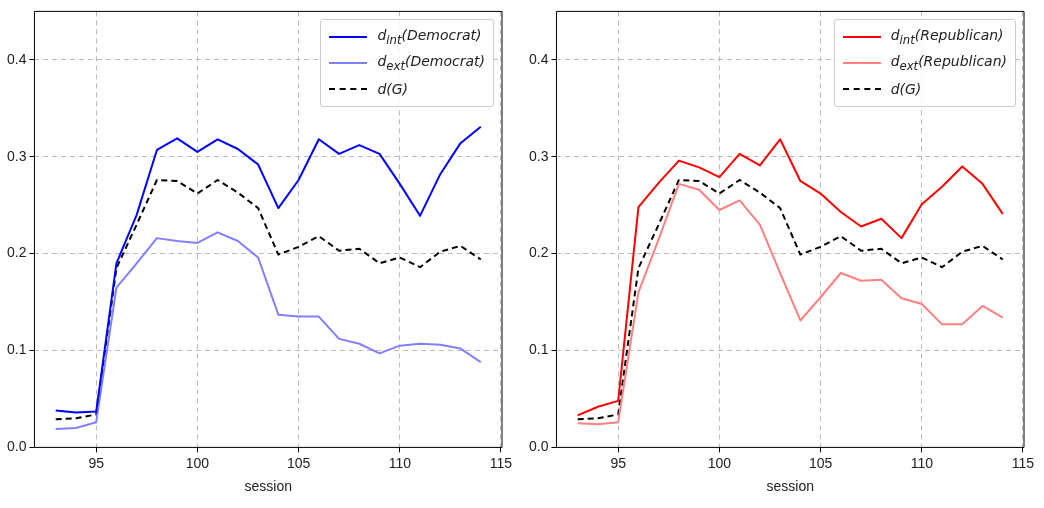 The height and width of the screenshot is (508, 1044). What do you see at coordinates (429, 37) in the screenshot?
I see `legend-label: d$_{int}$(Democrat)` at bounding box center [429, 37].